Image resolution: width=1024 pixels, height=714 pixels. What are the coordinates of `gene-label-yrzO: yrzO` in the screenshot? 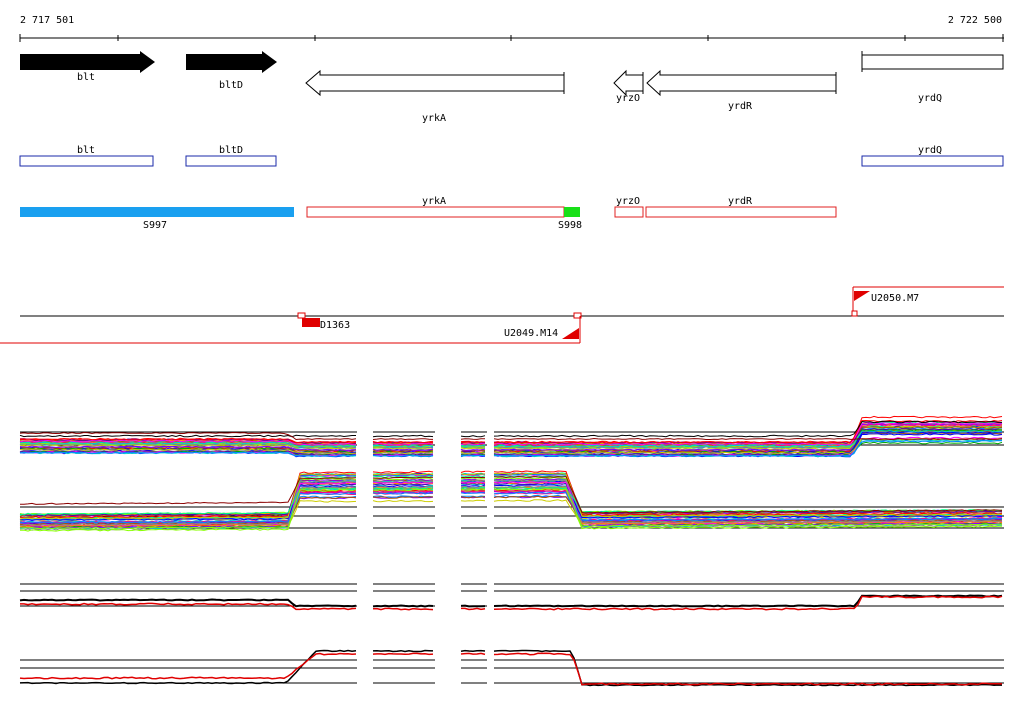 It's located at (628, 98).